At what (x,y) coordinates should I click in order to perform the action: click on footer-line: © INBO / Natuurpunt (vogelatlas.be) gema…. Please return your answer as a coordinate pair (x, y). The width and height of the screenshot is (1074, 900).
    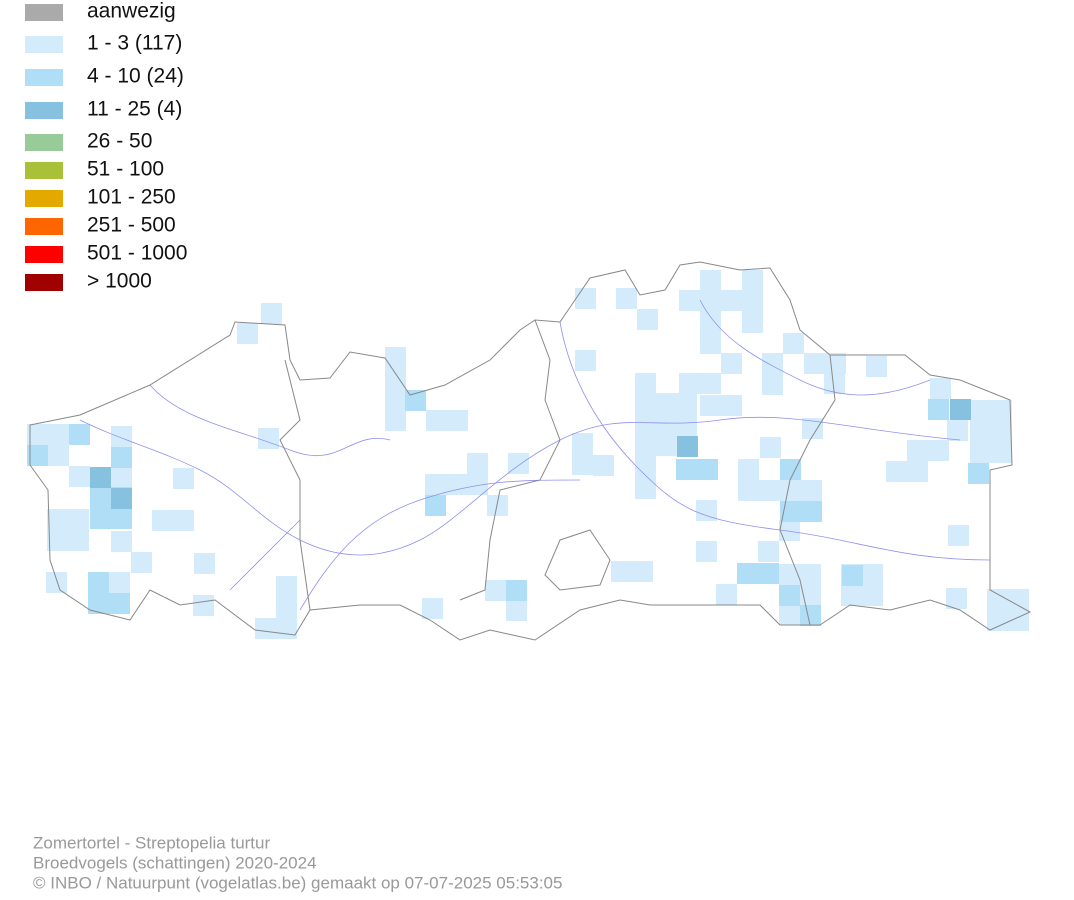
    Looking at the image, I should click on (297, 882).